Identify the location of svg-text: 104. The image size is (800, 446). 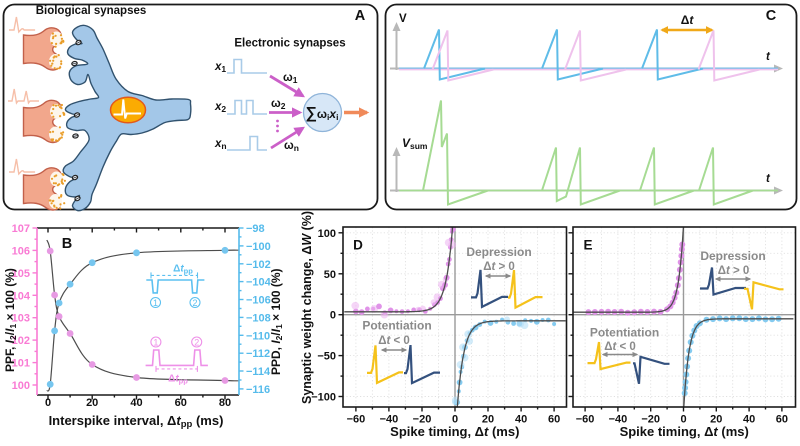
(21, 296).